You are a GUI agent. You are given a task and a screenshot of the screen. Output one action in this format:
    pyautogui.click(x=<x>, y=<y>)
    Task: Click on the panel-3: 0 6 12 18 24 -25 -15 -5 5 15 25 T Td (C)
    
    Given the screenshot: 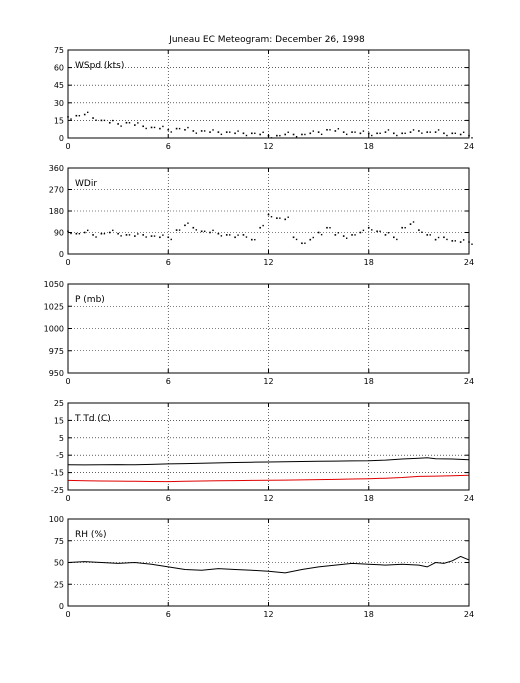 What is the action you would take?
    pyautogui.click(x=262, y=451)
    